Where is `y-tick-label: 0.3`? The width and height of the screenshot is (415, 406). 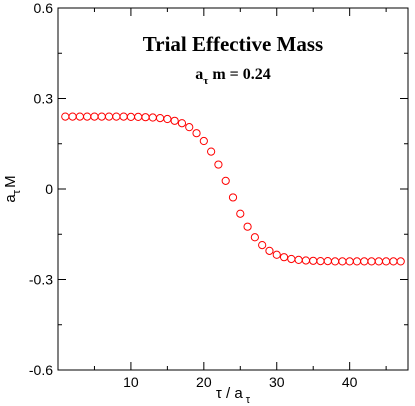 y-tick-label: 0.3 is located at coordinates (44, 99).